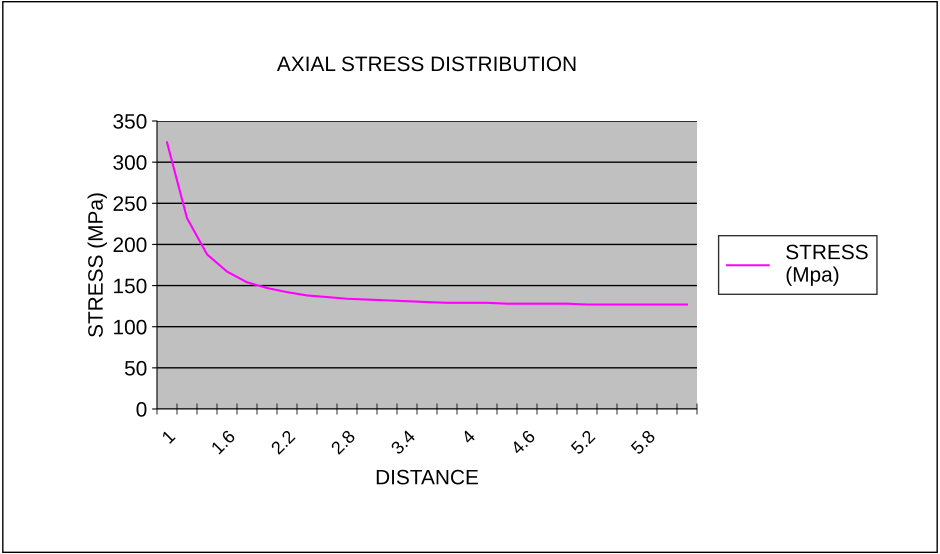  I want to click on y-tick-label: 300, so click(129, 162).